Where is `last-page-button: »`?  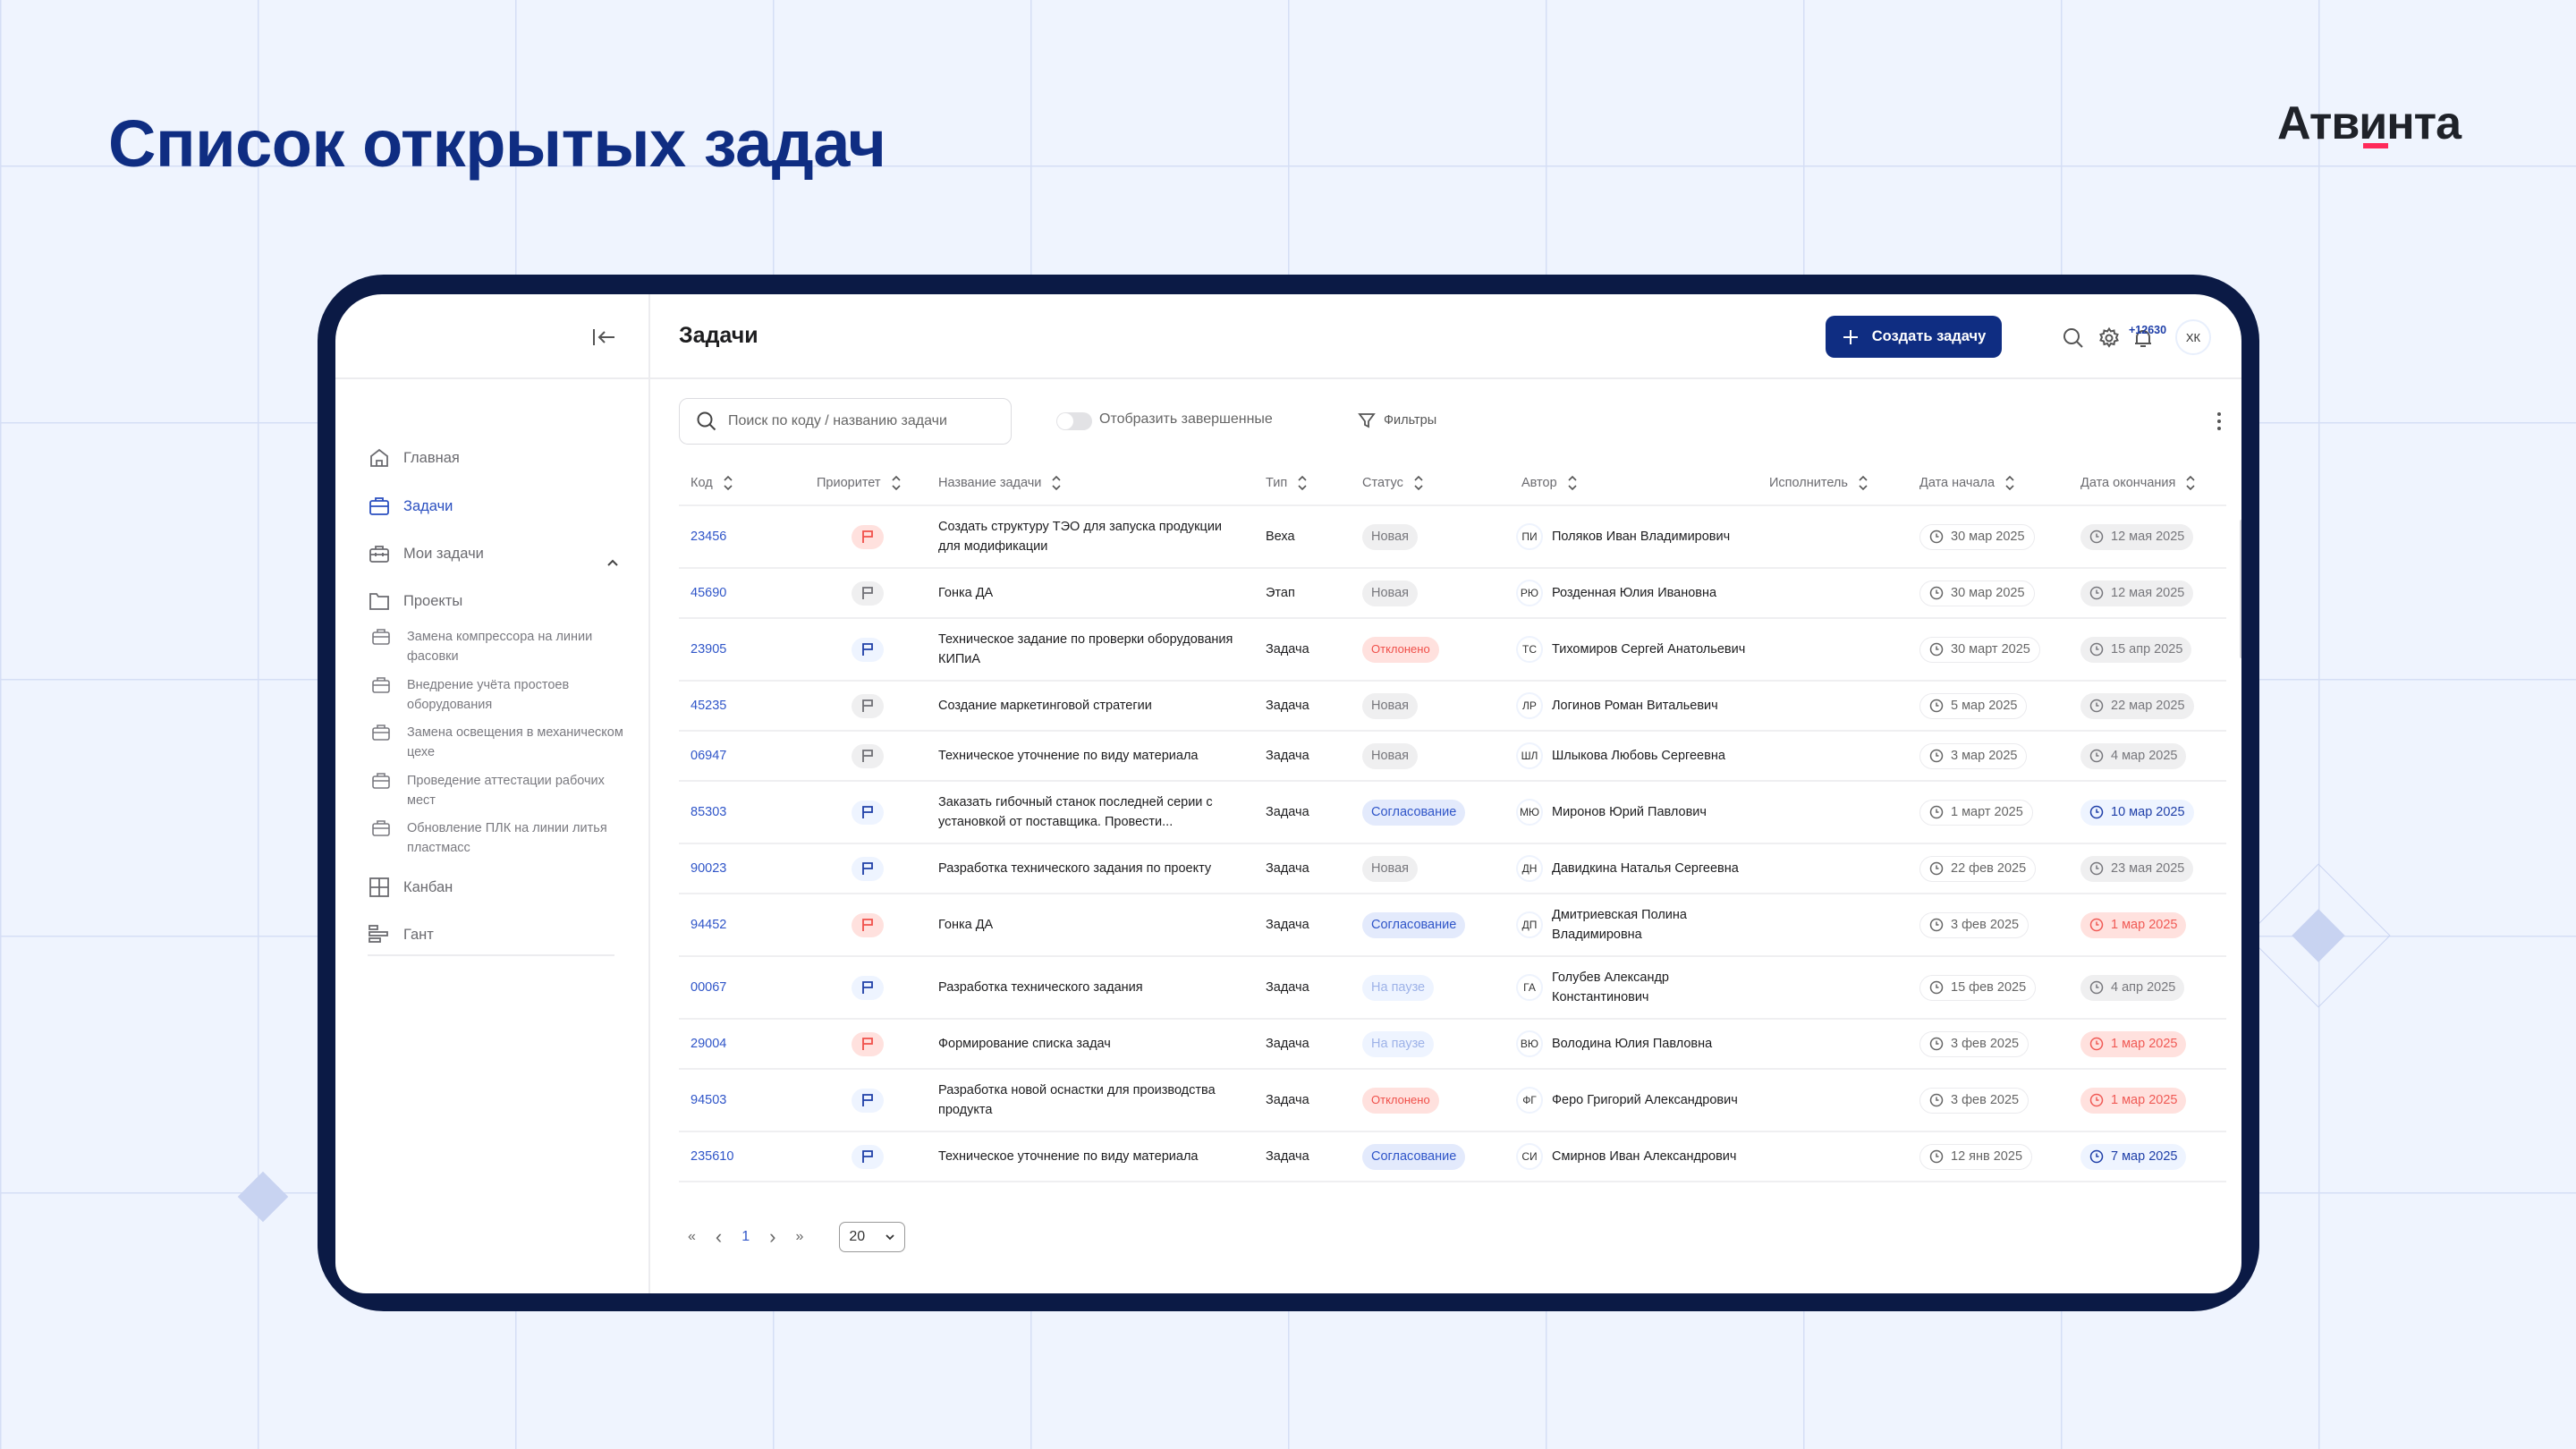 last-page-button: » is located at coordinates (799, 1236).